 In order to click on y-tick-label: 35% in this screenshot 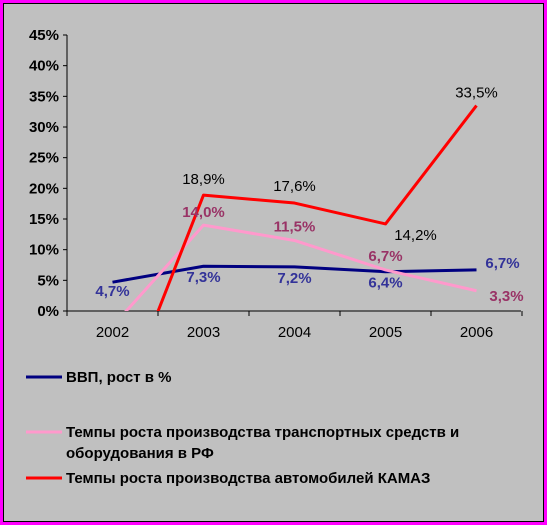, I will do `click(44, 96)`.